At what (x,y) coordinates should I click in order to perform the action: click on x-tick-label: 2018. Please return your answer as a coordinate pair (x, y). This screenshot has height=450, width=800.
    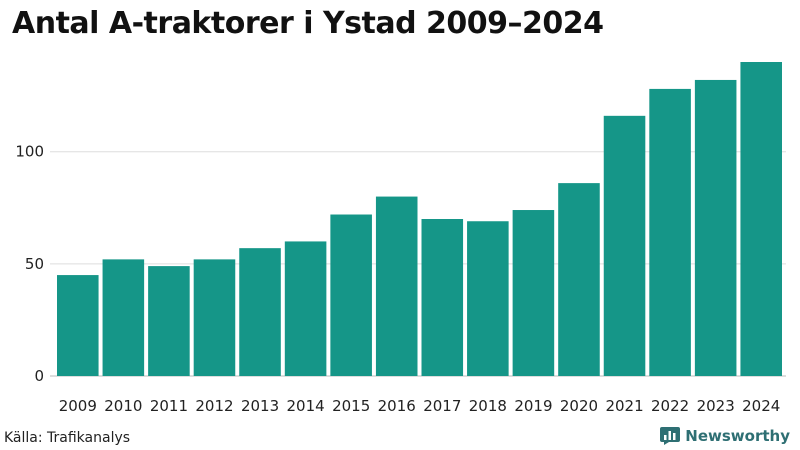
    Looking at the image, I should click on (488, 406).